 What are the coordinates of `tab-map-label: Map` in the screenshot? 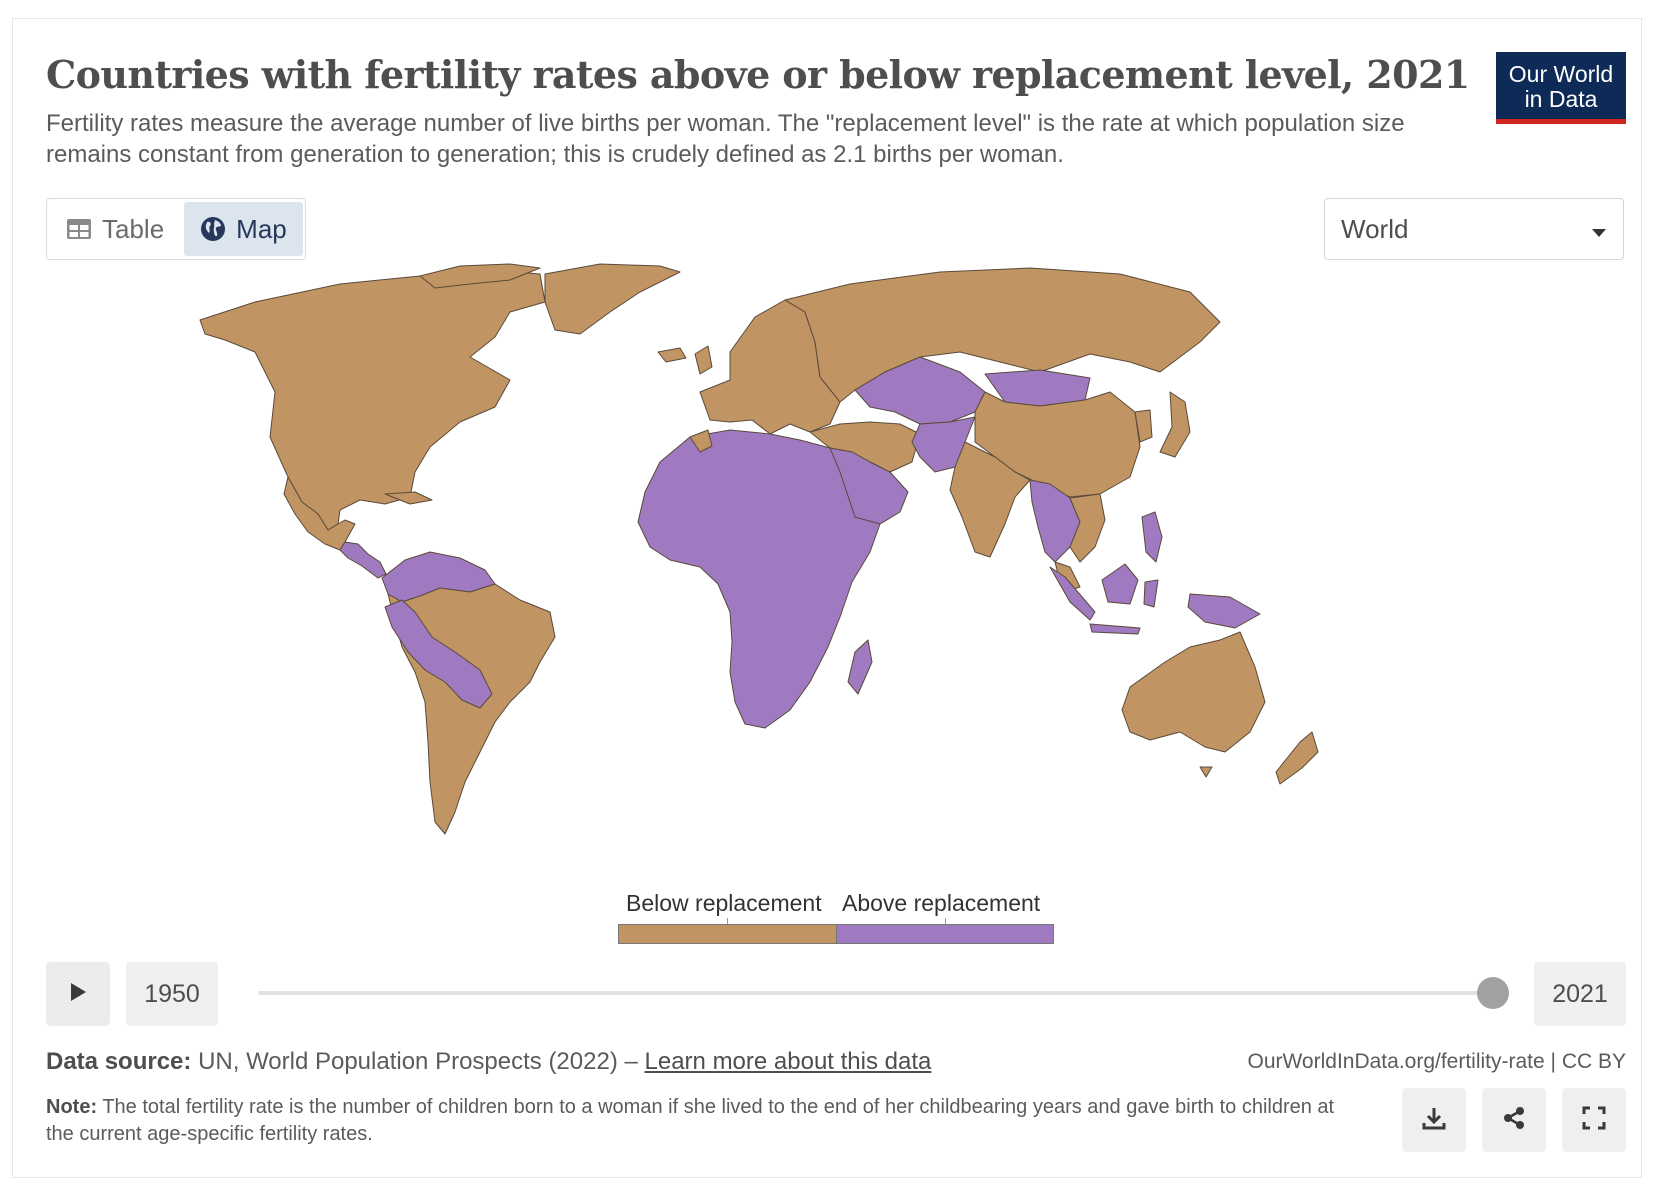 It's located at (261, 228).